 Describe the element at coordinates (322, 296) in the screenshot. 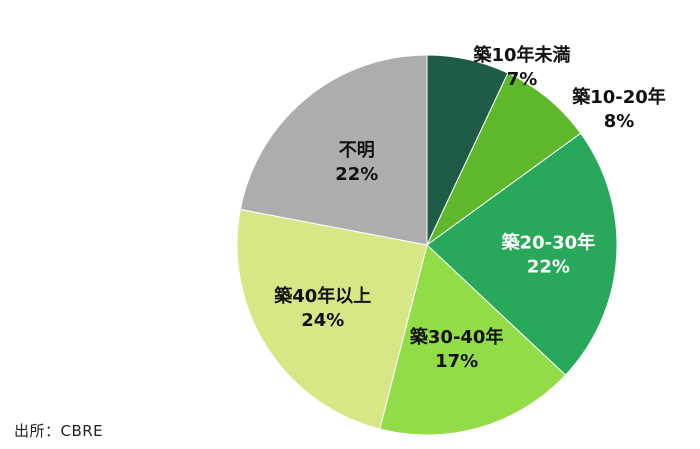

I see `slice-label-4: 築40年以上` at that location.